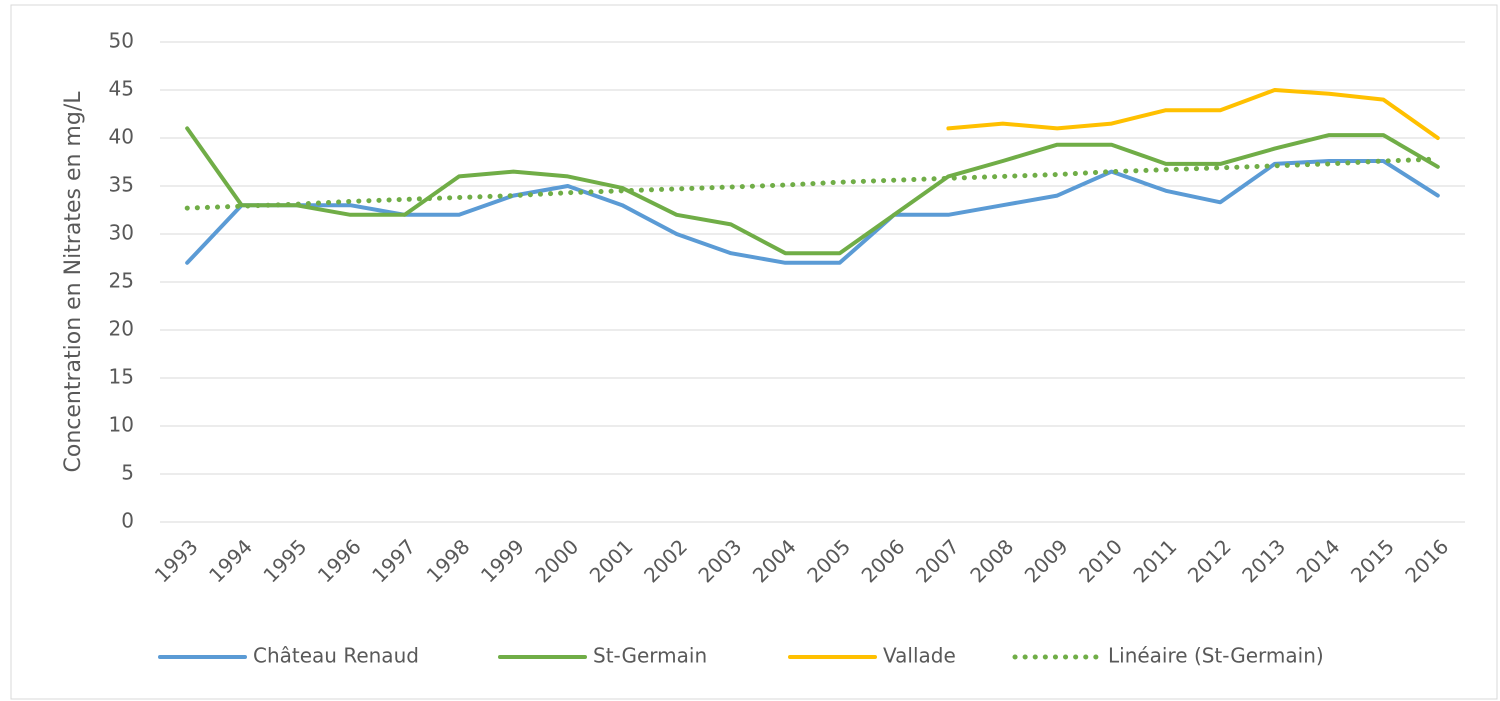  Describe the element at coordinates (121, 329) in the screenshot. I see `y-tick-label: 20` at that location.